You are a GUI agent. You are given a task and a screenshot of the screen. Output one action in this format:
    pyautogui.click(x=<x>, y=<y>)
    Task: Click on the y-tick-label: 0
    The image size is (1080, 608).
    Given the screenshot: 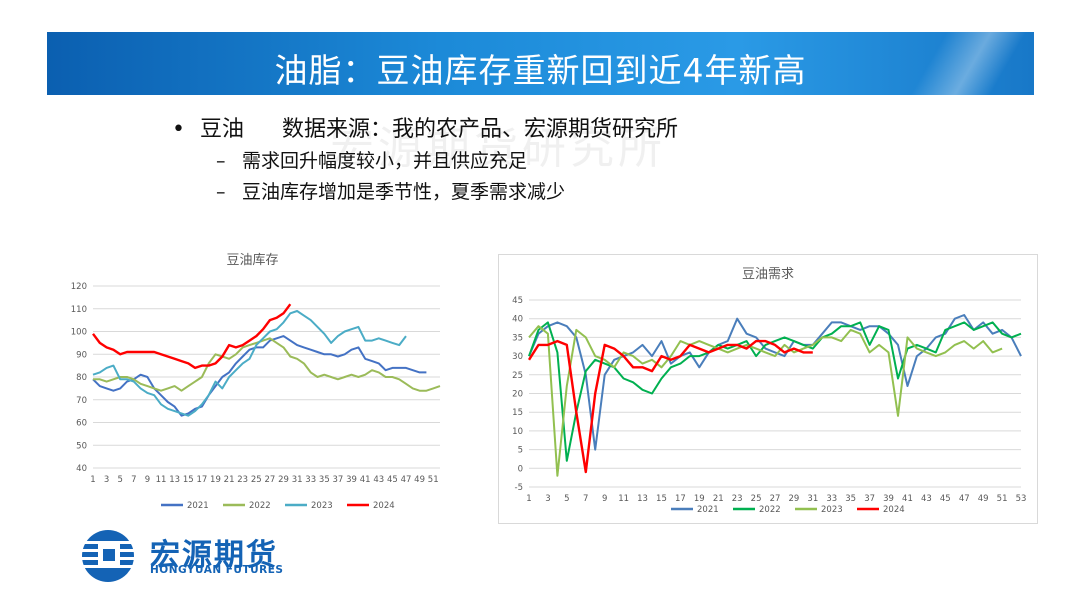 What is the action you would take?
    pyautogui.click(x=520, y=469)
    